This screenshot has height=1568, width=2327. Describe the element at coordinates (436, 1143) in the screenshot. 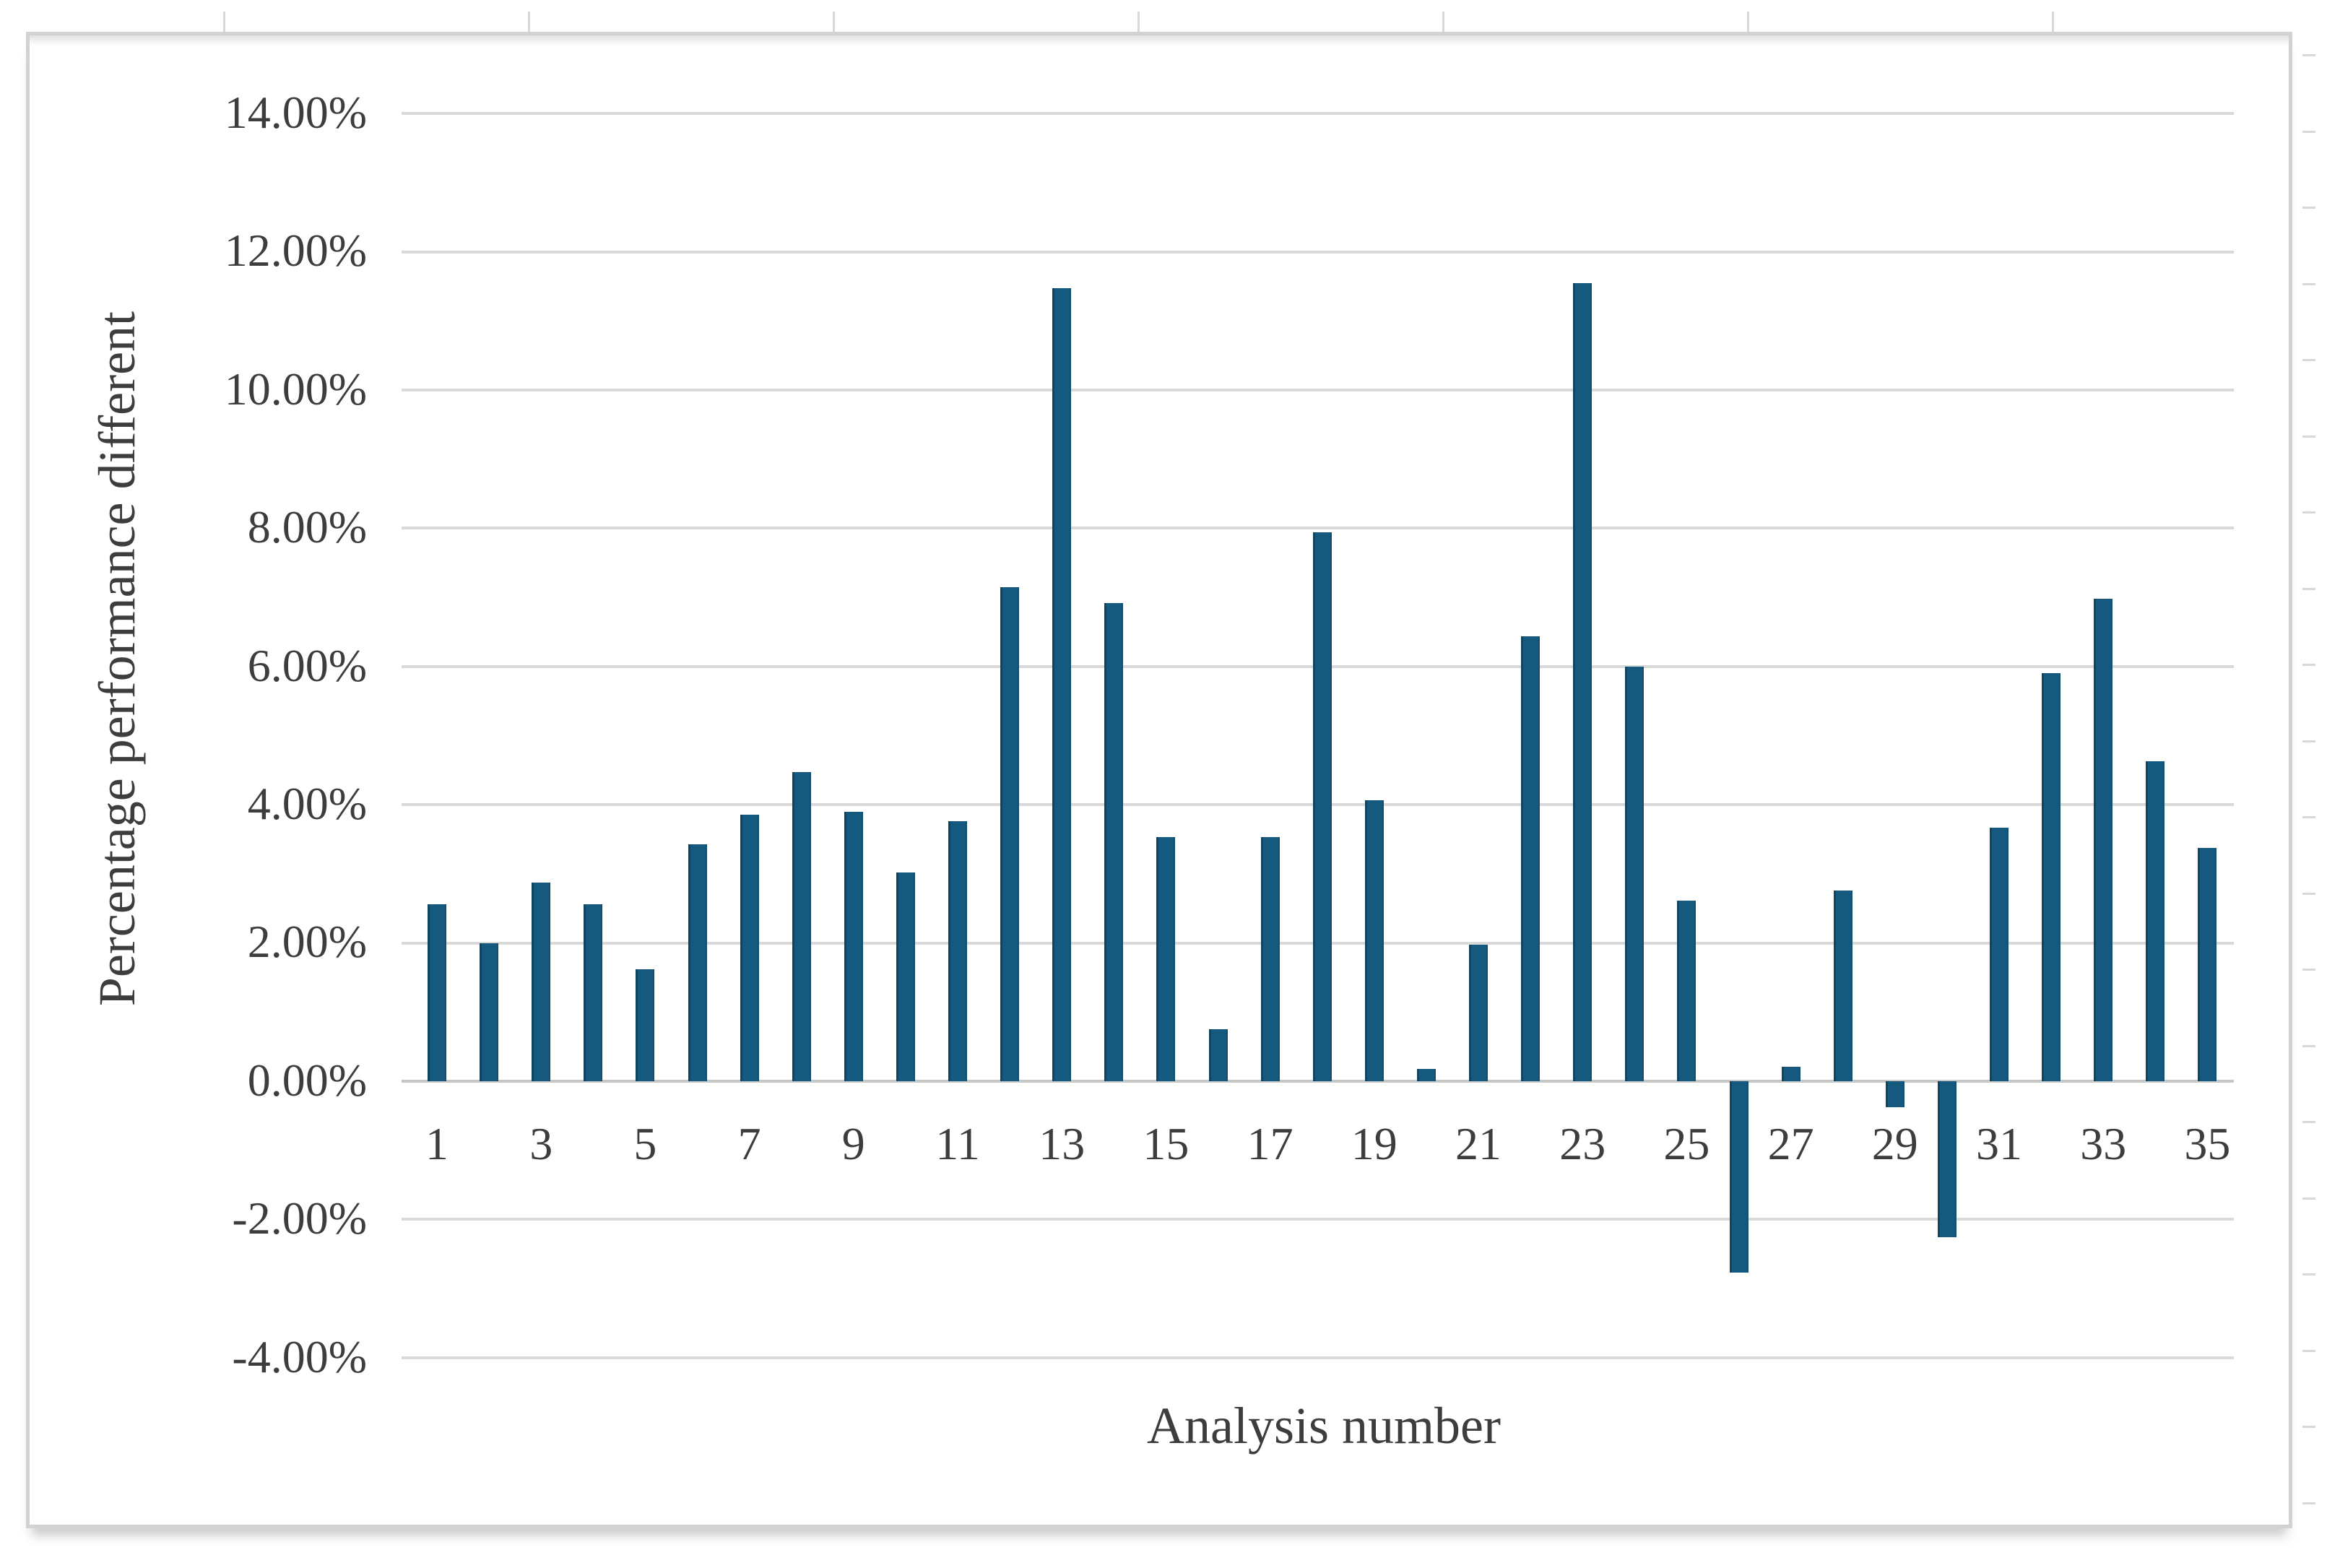

I see `x-tick-label: 1` at that location.